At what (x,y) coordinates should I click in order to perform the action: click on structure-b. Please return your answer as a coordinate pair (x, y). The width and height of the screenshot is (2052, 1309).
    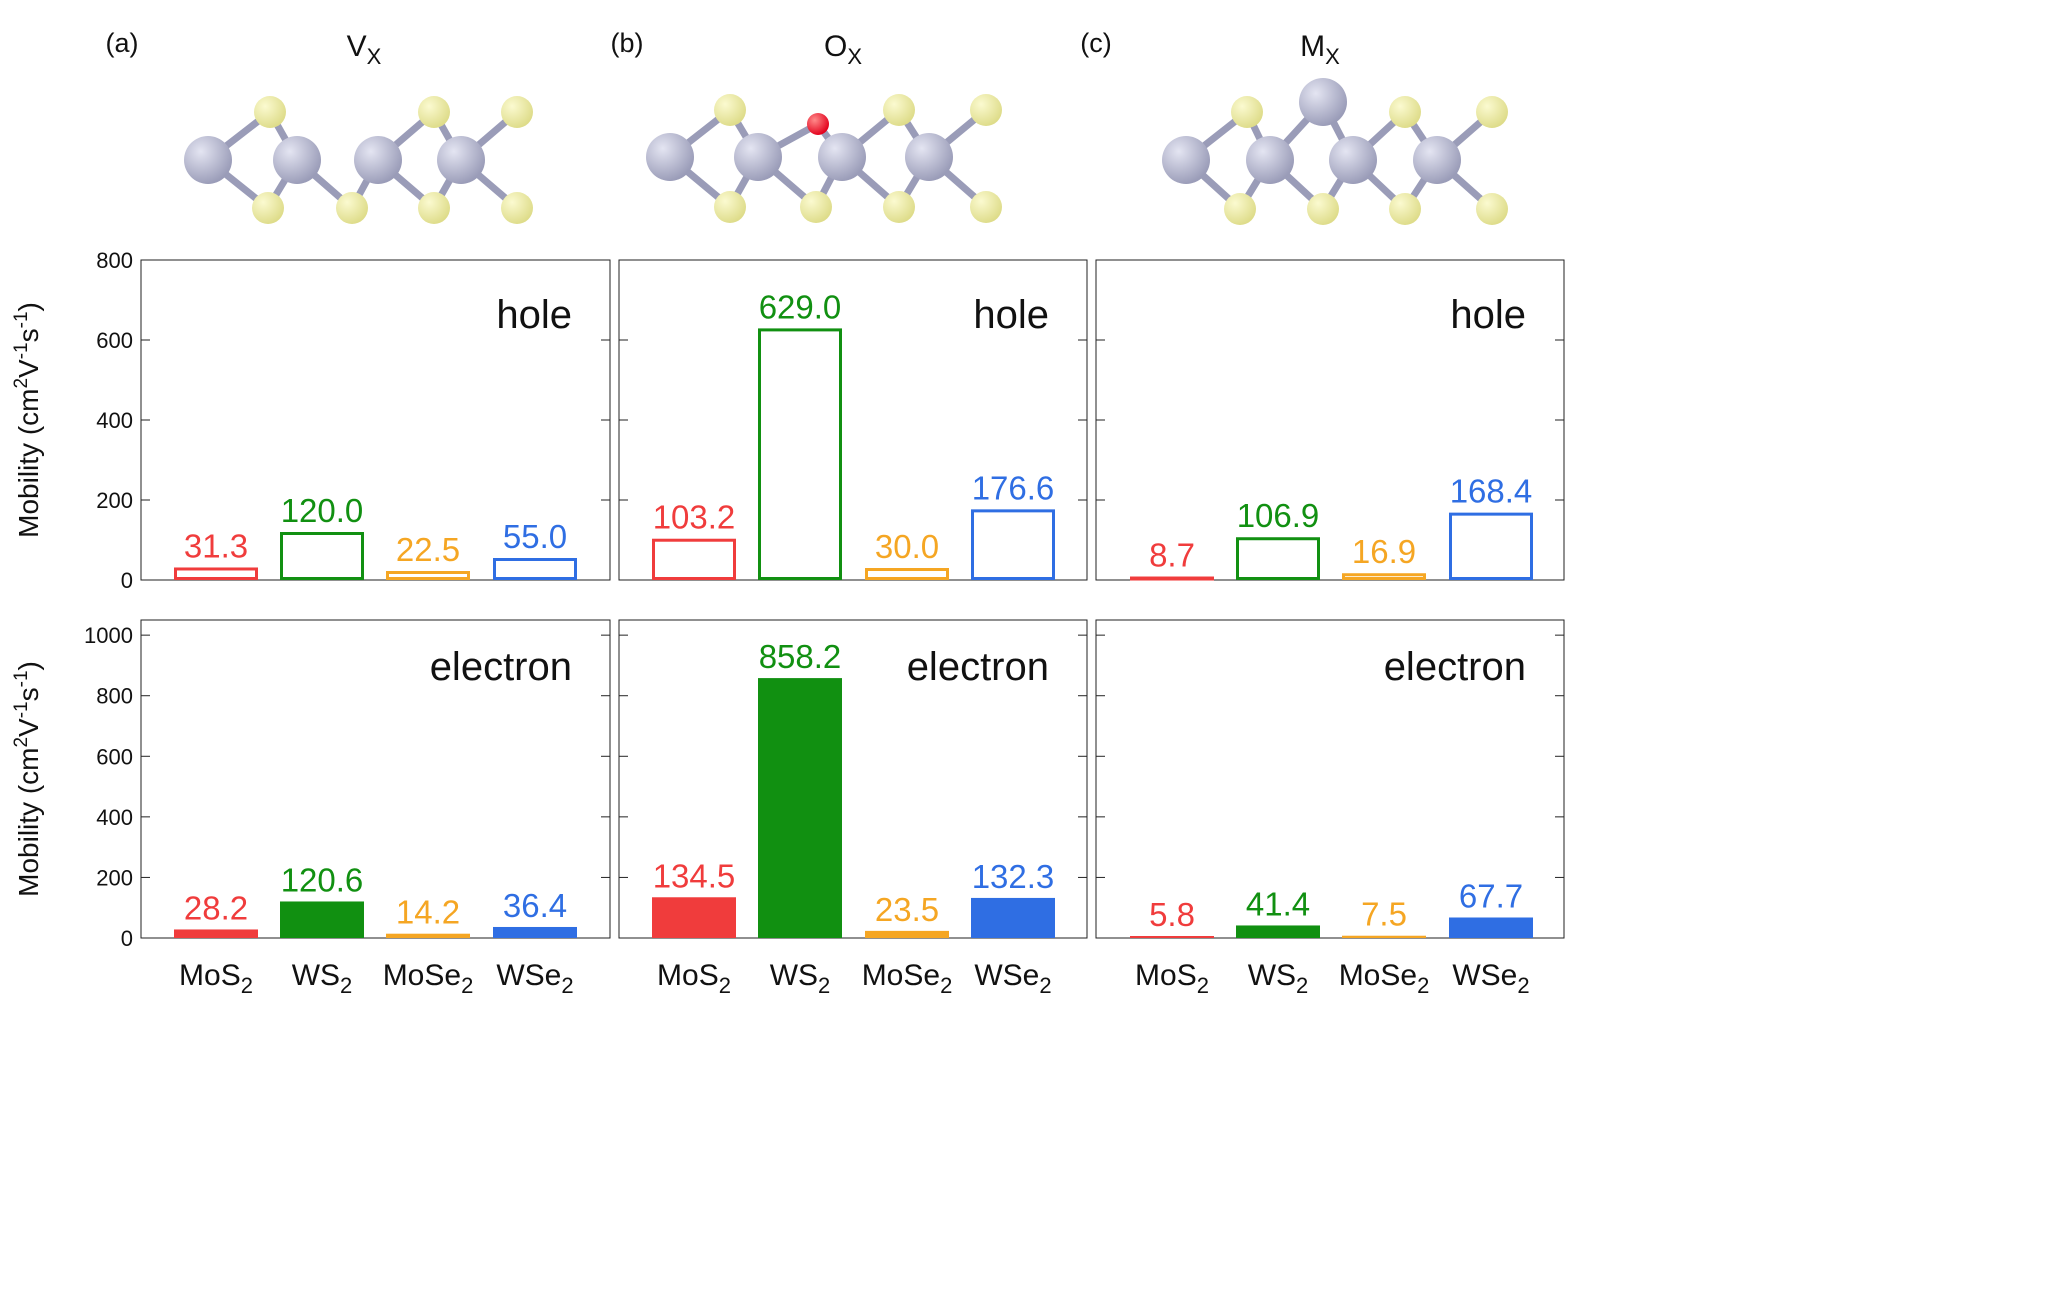
    Looking at the image, I should click on (824, 158).